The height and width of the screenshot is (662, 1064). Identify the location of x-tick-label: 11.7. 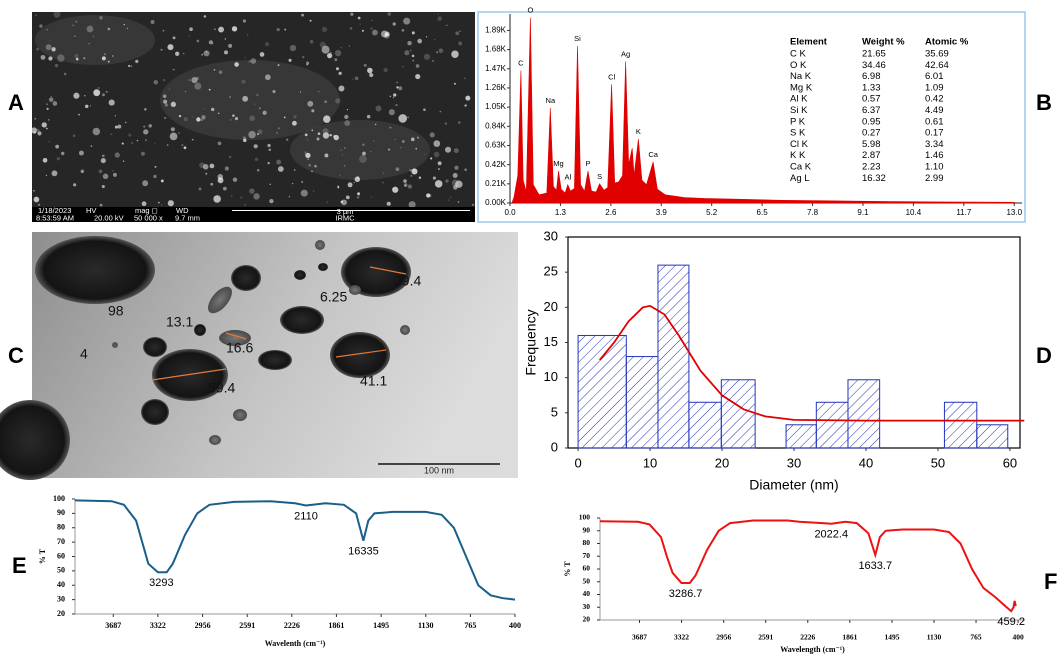
(964, 212).